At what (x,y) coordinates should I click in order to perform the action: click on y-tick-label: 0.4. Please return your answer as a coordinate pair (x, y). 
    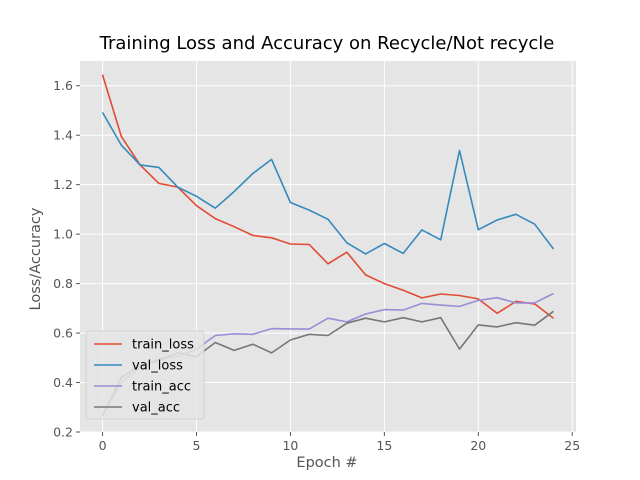
    Looking at the image, I should click on (63, 382).